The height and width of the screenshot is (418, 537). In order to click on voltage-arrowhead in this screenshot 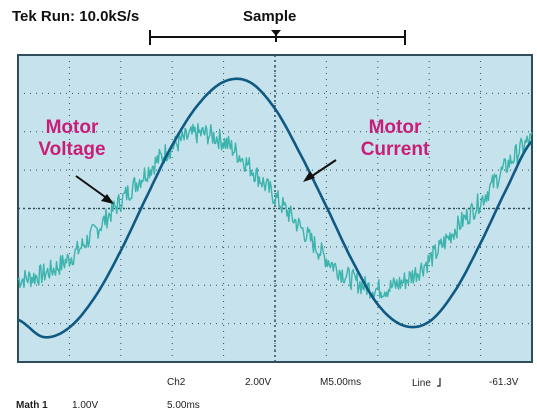, I will do `click(107, 199)`.